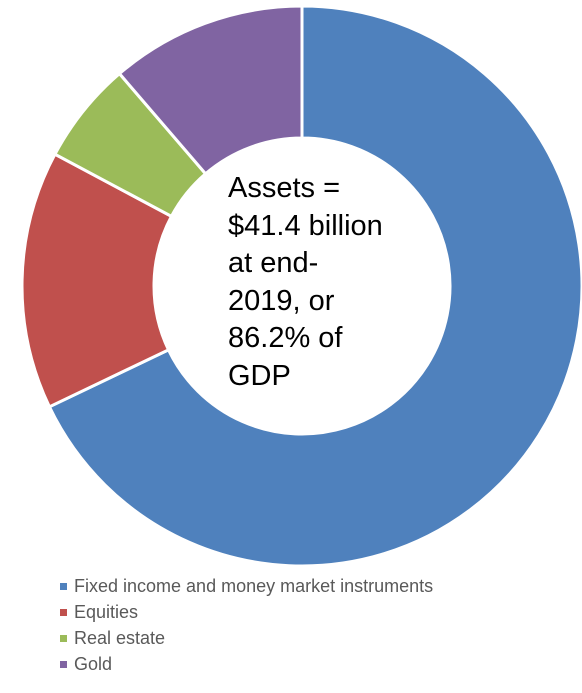 The width and height of the screenshot is (582, 693). Describe the element at coordinates (97, 280) in the screenshot. I see `slice-equities` at that location.